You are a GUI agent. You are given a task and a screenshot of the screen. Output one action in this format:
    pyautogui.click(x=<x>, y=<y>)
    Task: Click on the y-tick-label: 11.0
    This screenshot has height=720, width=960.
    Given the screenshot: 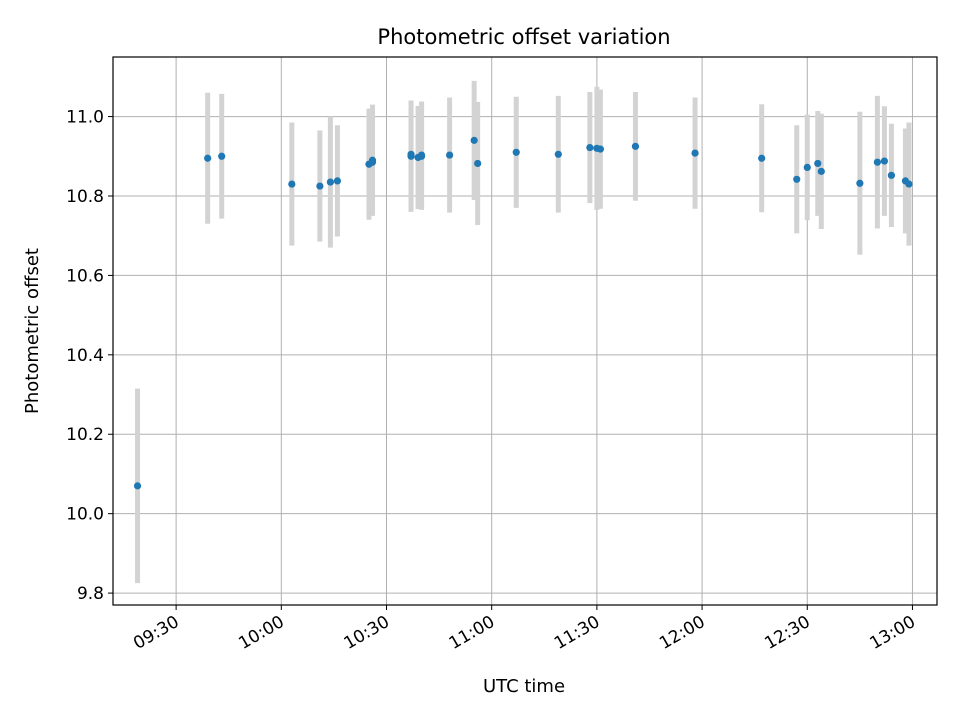 What is the action you would take?
    pyautogui.click(x=85, y=118)
    